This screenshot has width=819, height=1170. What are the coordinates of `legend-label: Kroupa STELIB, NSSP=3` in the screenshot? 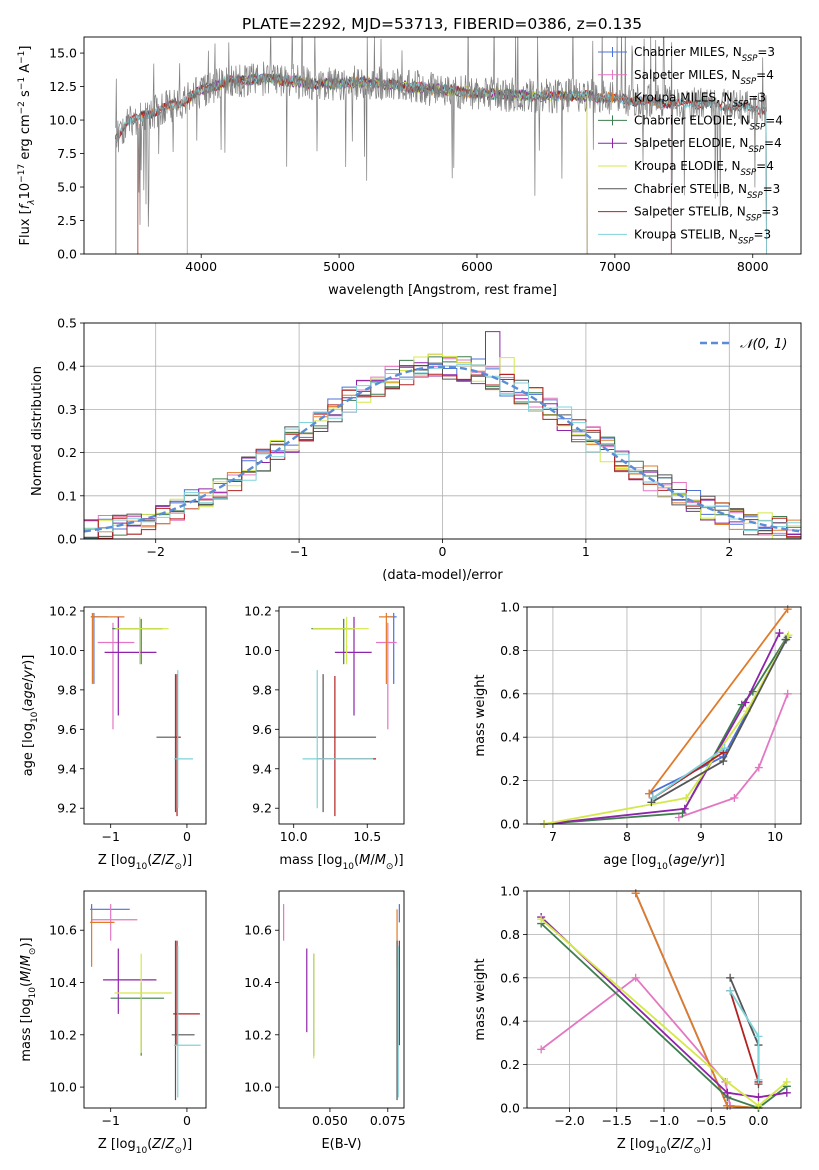 It's located at (702, 236).